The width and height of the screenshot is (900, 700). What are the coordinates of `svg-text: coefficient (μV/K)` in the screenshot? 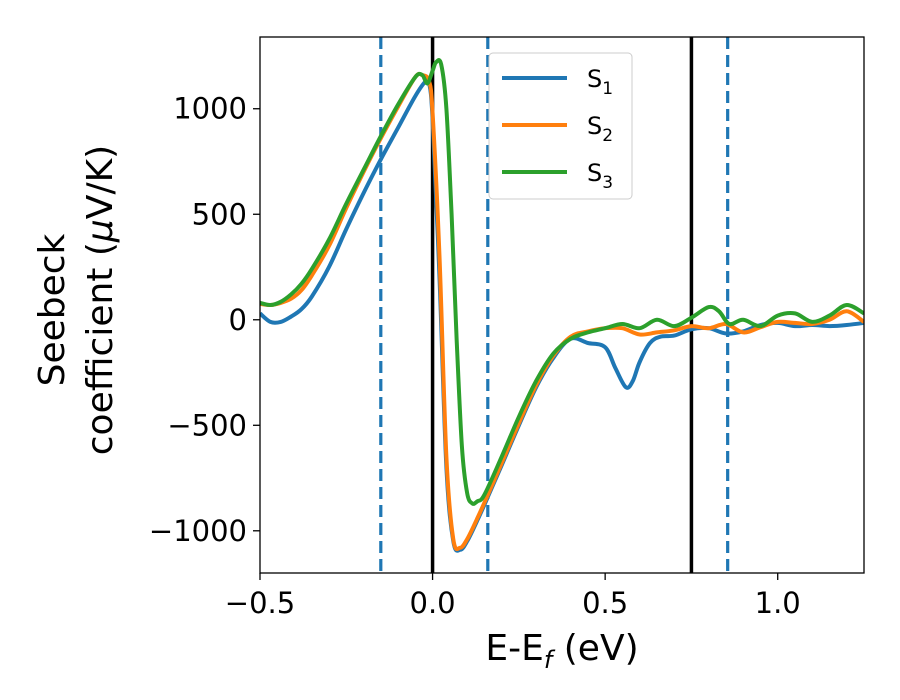 It's located at (100, 300).